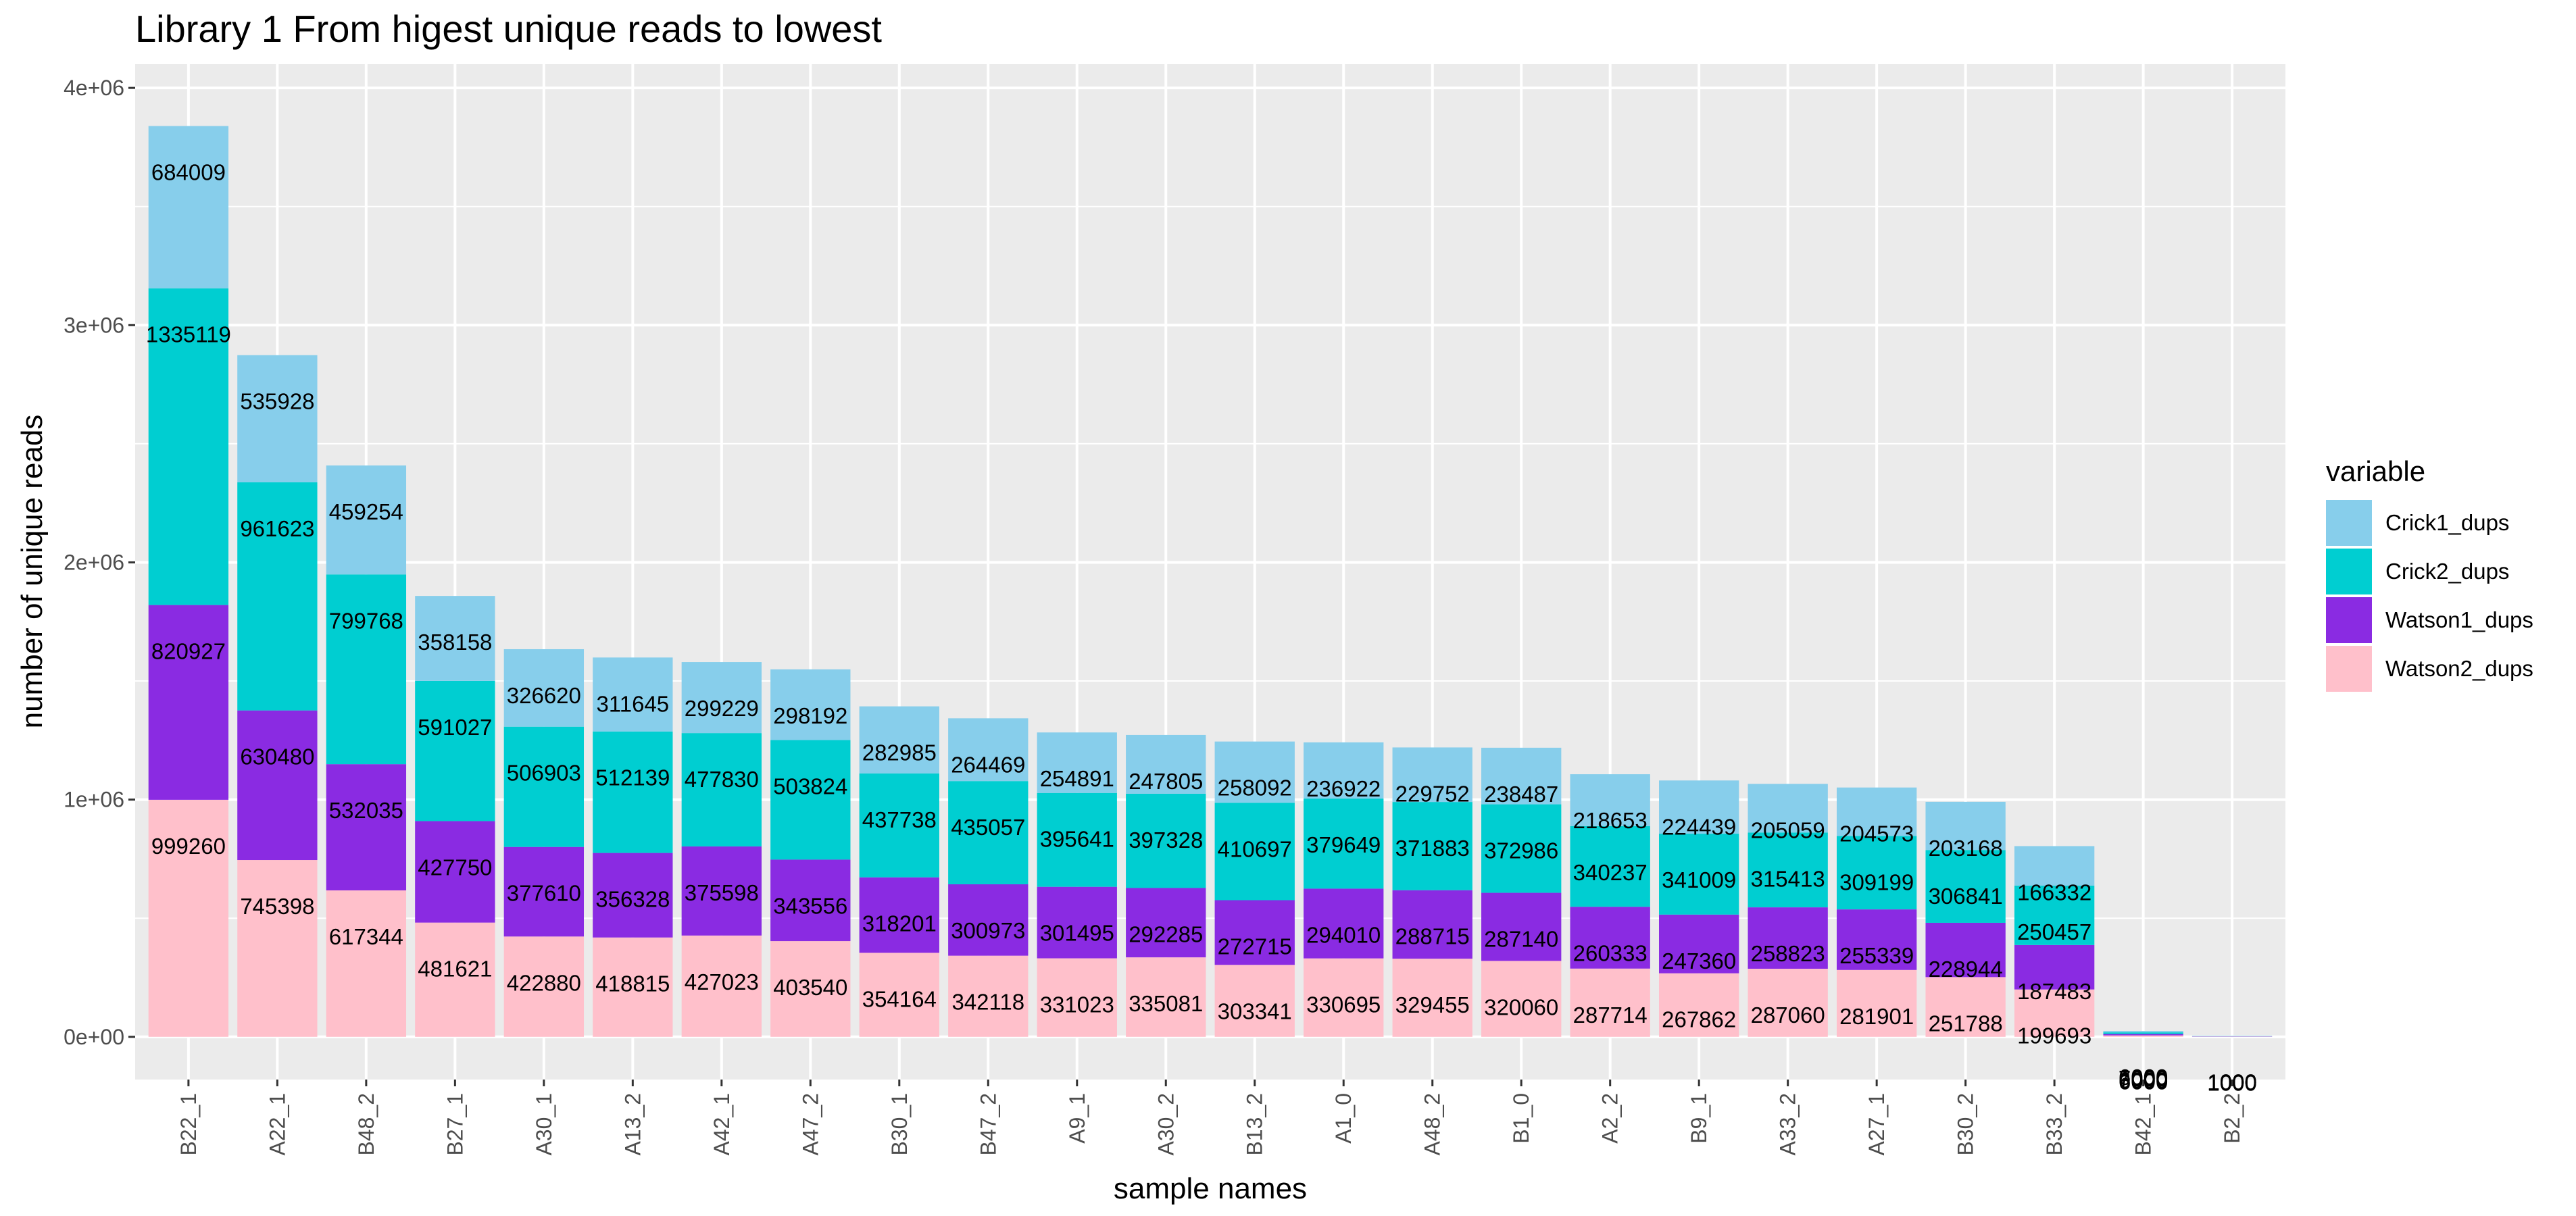  What do you see at coordinates (94, 562) in the screenshot?
I see `y-tick-label: 2e+06` at bounding box center [94, 562].